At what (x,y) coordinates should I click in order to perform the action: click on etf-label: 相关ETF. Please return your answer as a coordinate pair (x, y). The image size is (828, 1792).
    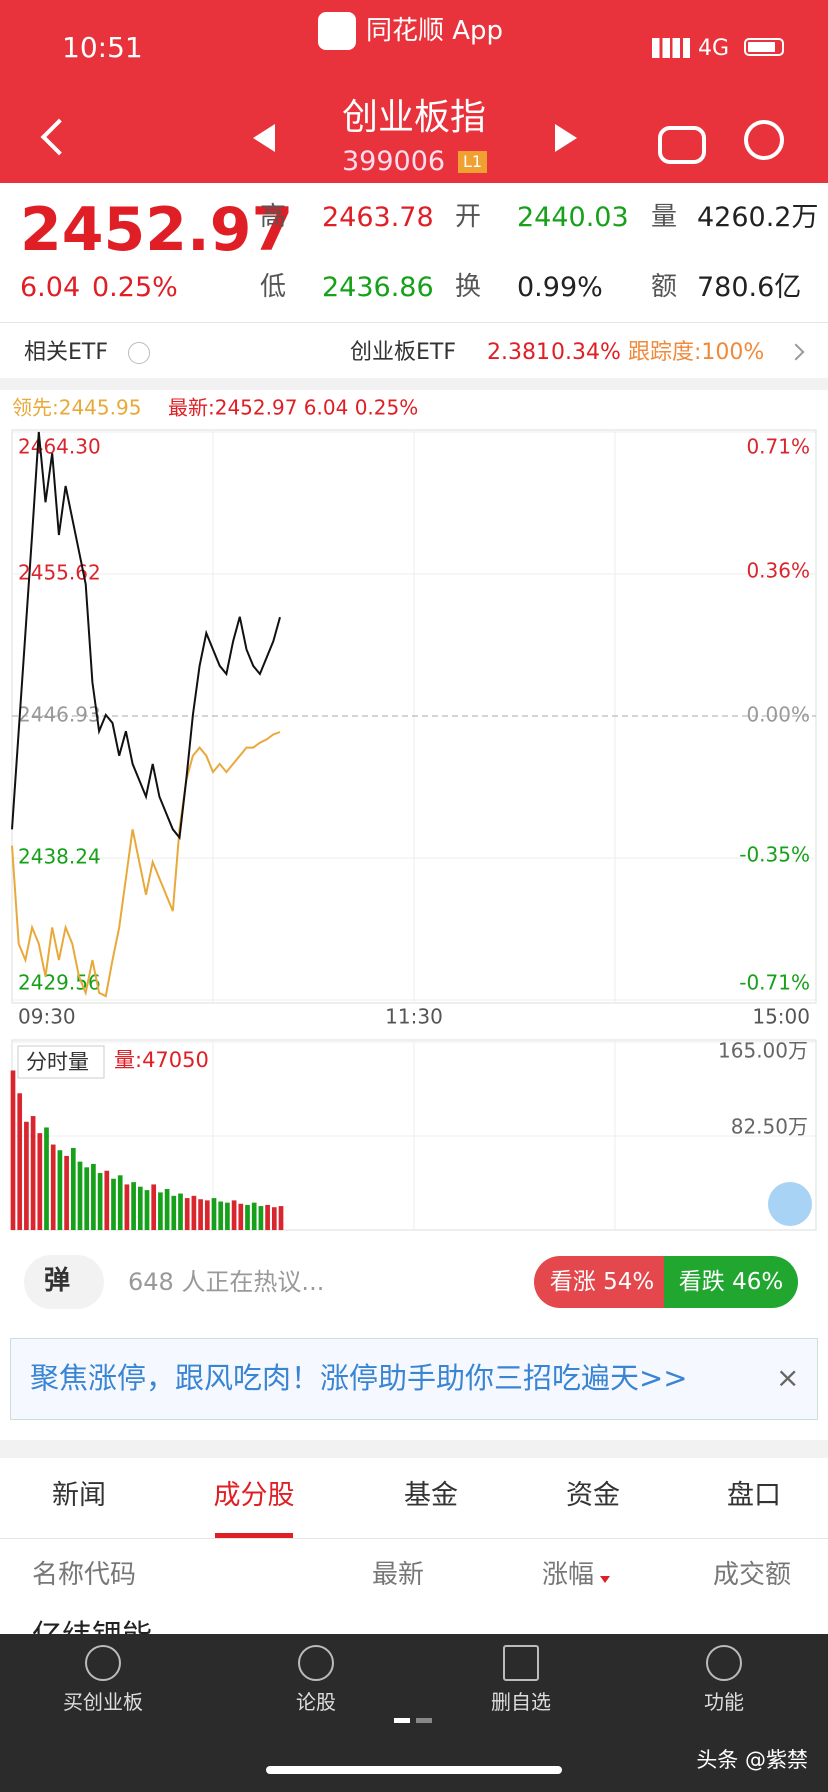
    Looking at the image, I should click on (66, 352).